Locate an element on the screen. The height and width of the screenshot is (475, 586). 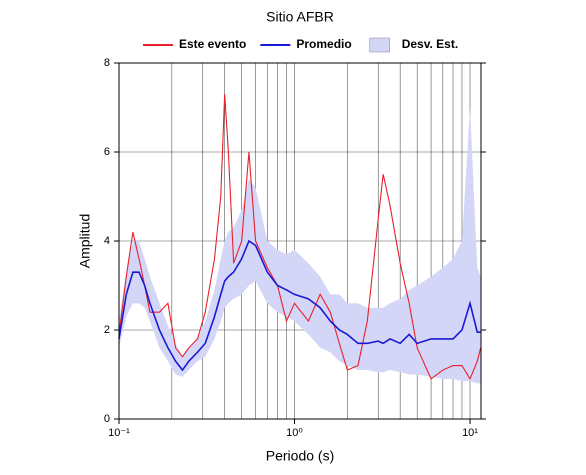
x-axis-label: Periodo (s) is located at coordinates (300, 456).